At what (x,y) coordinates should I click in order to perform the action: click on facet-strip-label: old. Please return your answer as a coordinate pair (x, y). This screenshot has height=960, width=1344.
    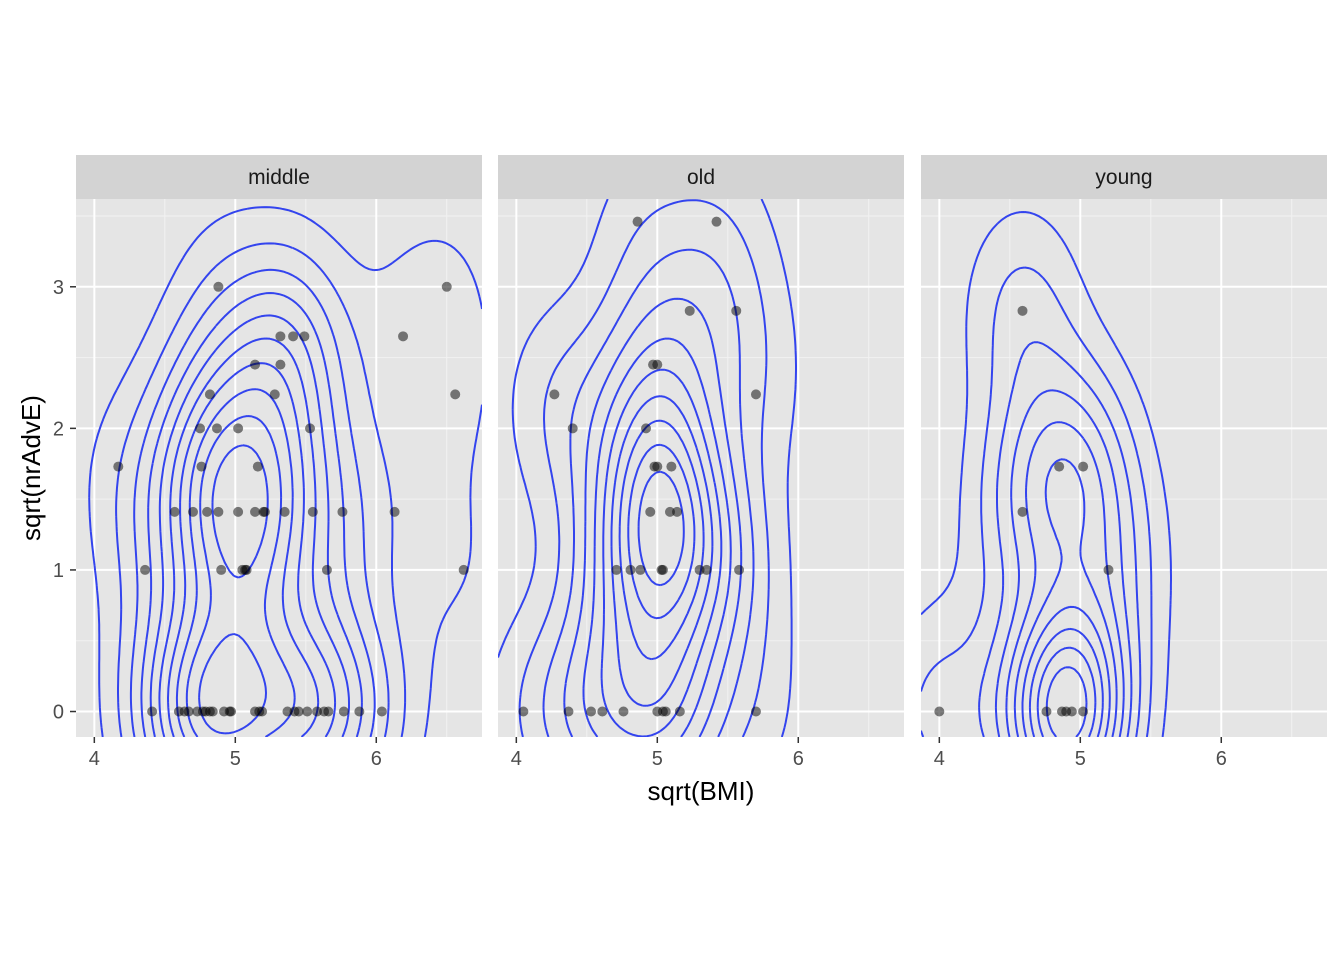
    Looking at the image, I should click on (701, 177).